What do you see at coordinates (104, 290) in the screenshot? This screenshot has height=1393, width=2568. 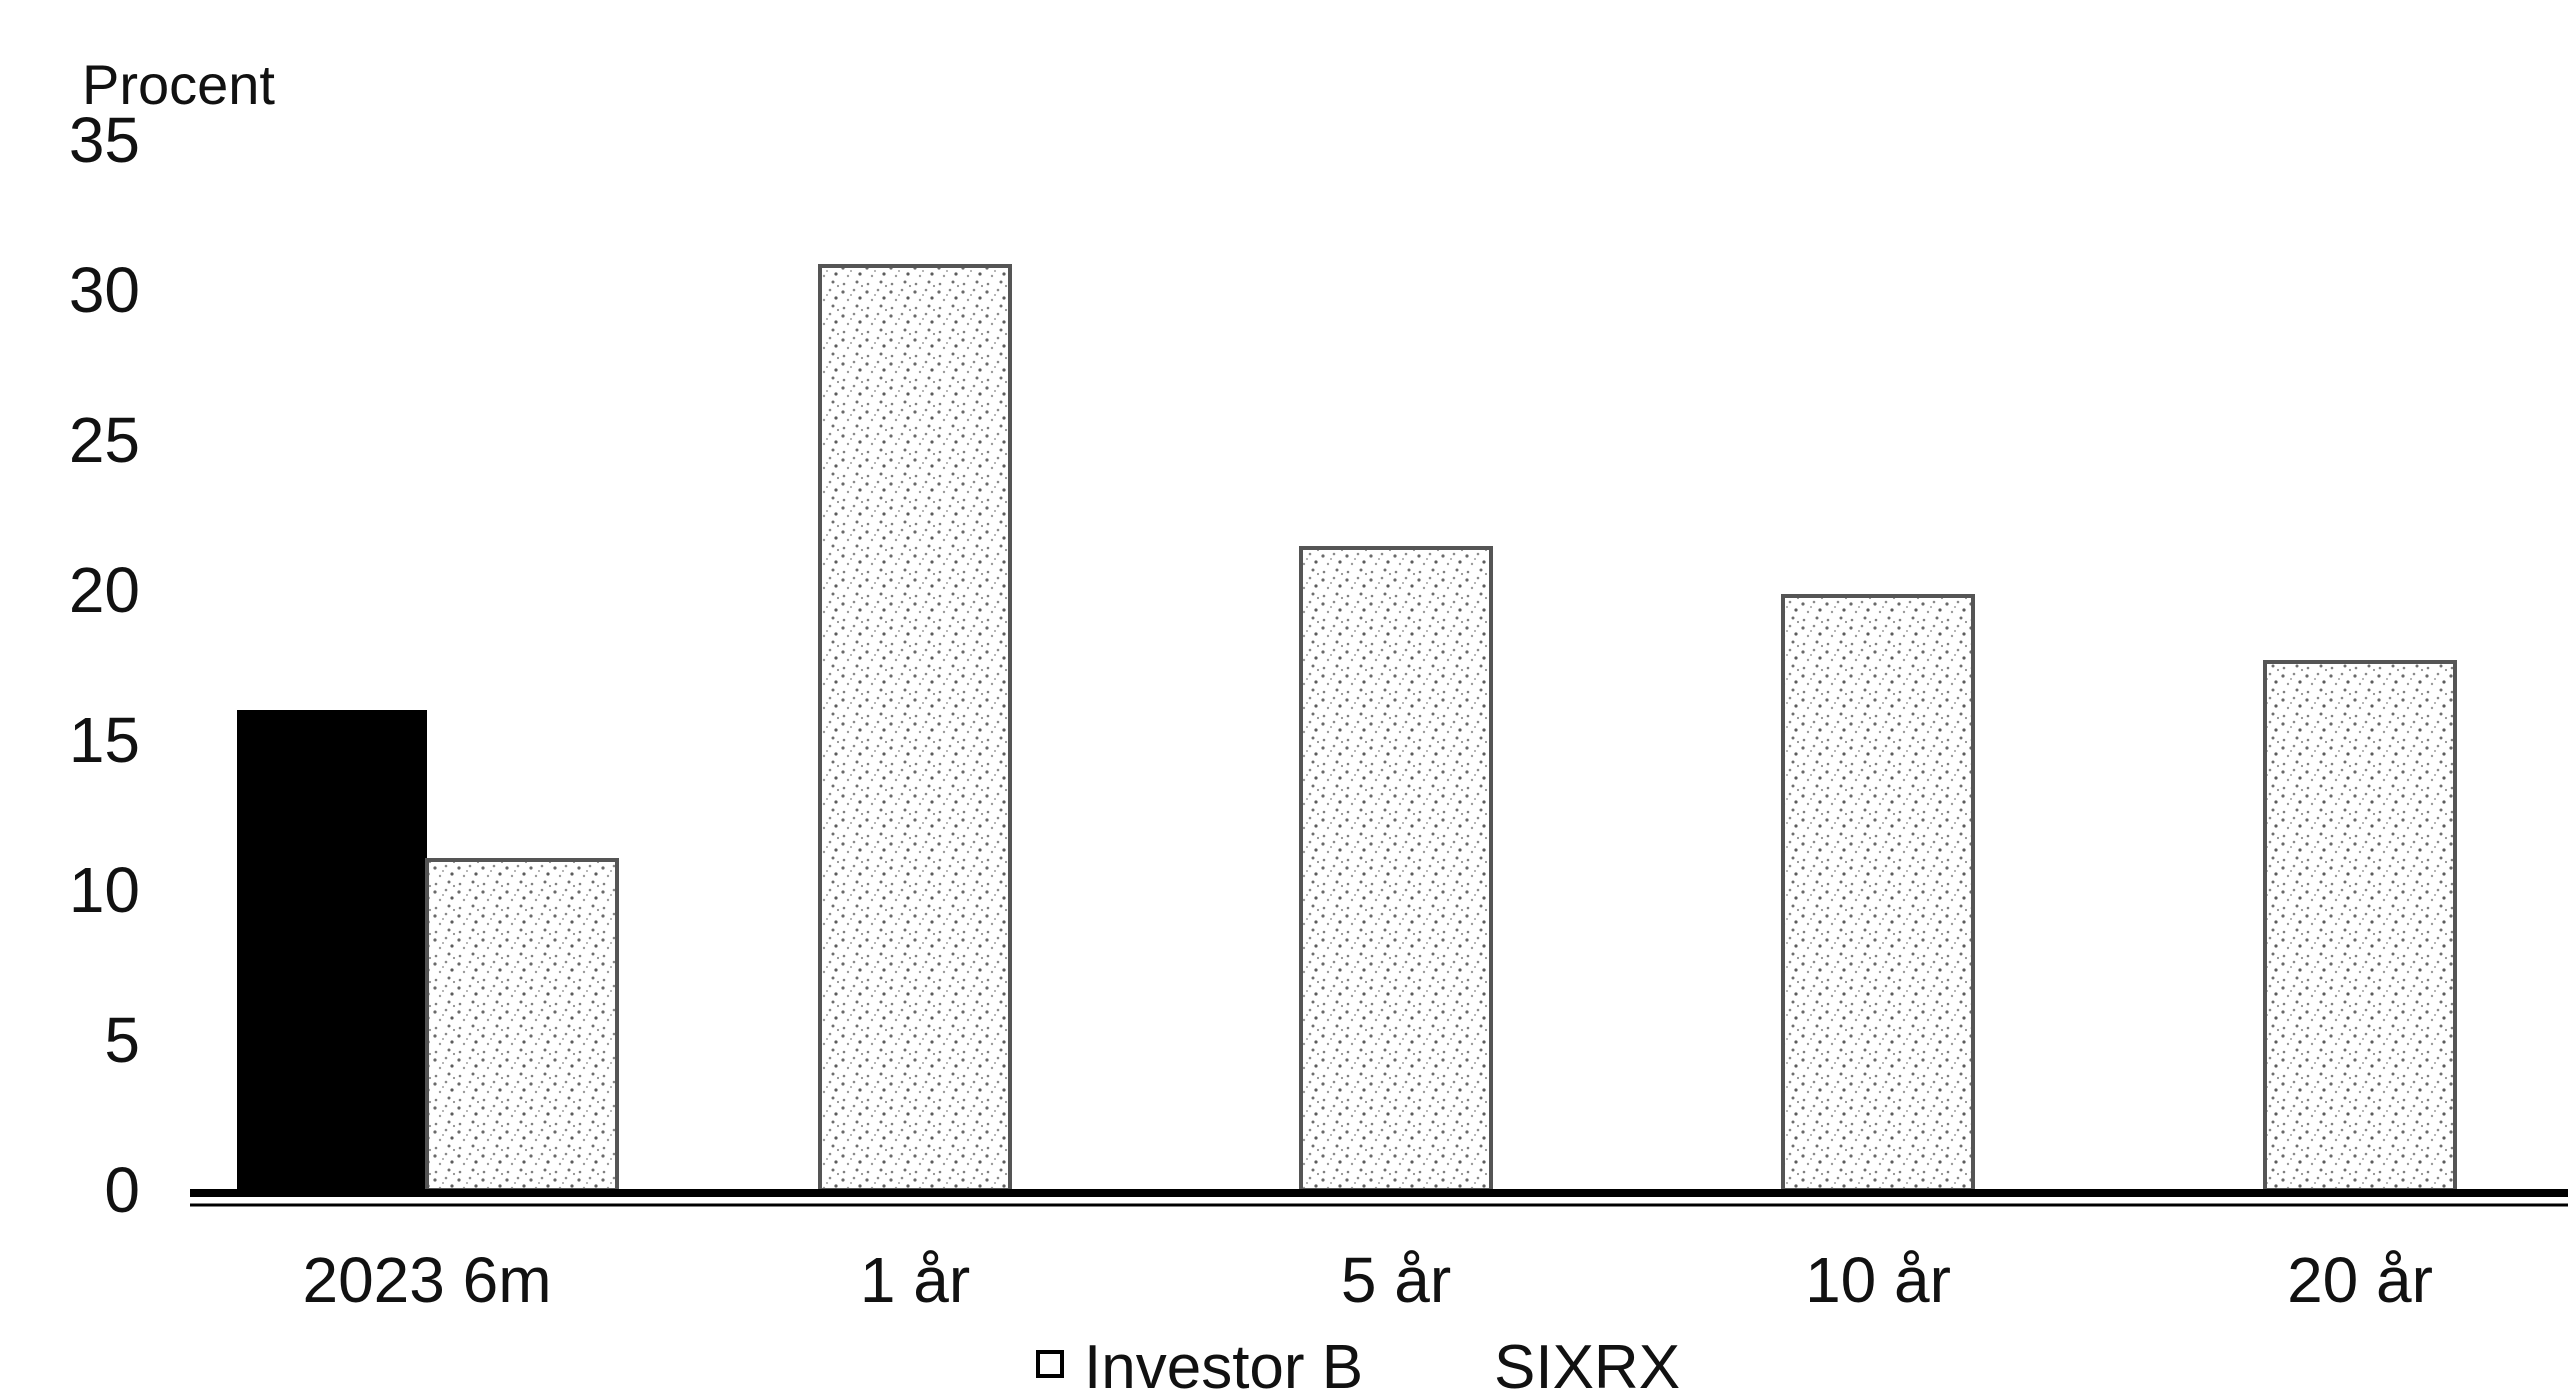 I see `y-tick-label: 30` at bounding box center [104, 290].